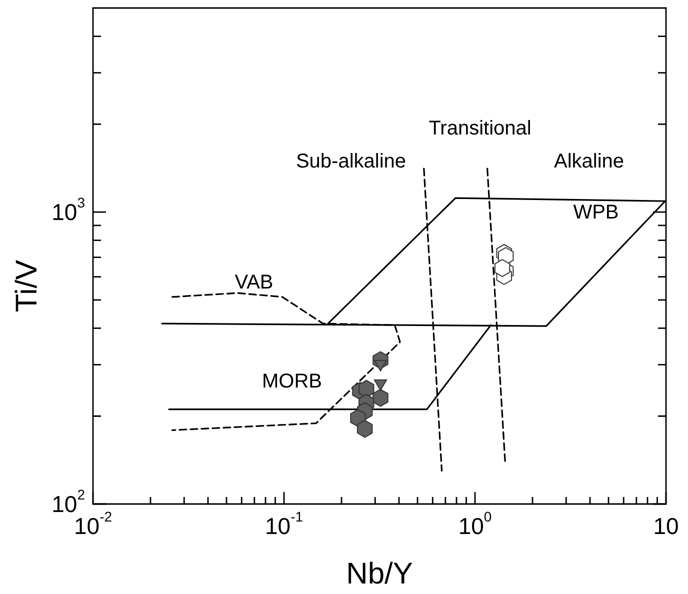  I want to click on x-tick-label: 10, so click(666, 526).